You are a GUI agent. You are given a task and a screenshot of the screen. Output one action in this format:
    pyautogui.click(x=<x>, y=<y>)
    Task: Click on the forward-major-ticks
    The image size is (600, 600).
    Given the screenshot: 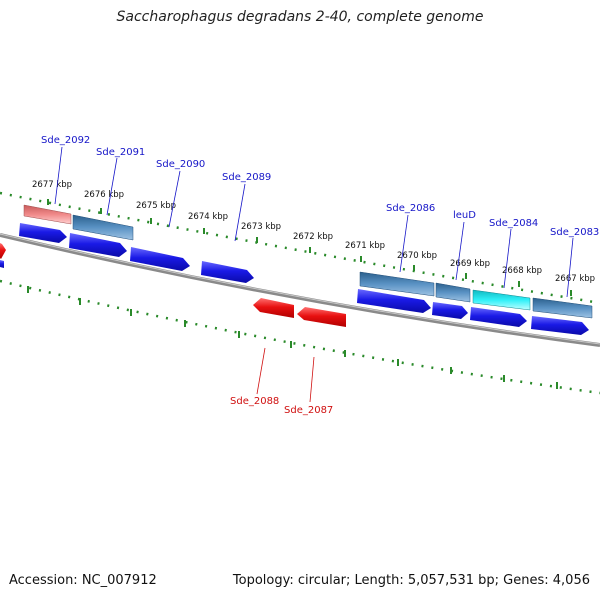 What is the action you would take?
    pyautogui.click(x=309, y=247)
    